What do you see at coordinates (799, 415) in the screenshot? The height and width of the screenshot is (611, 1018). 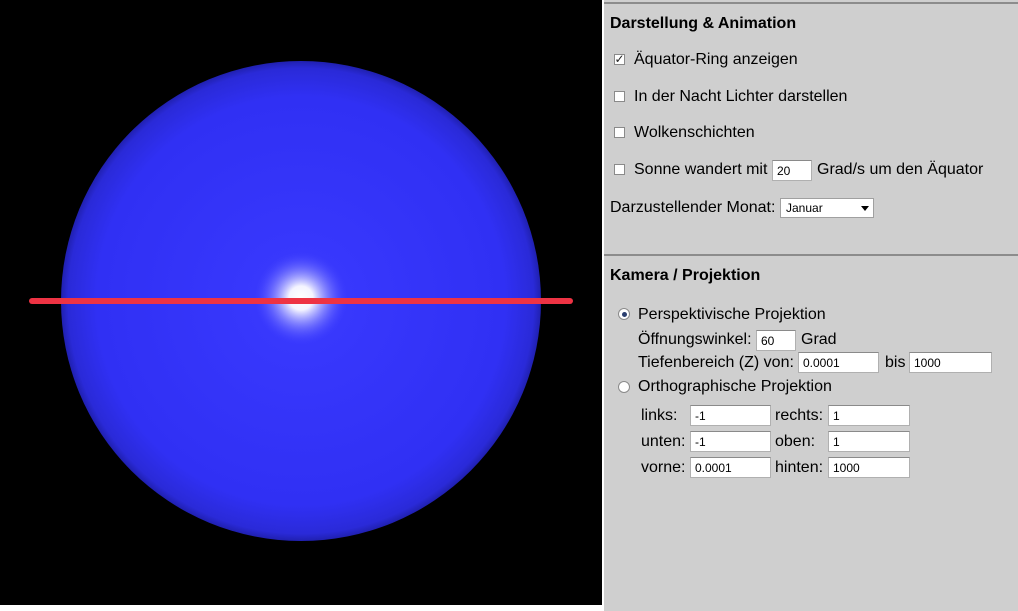 I see `ortho-right-label: rechts:` at bounding box center [799, 415].